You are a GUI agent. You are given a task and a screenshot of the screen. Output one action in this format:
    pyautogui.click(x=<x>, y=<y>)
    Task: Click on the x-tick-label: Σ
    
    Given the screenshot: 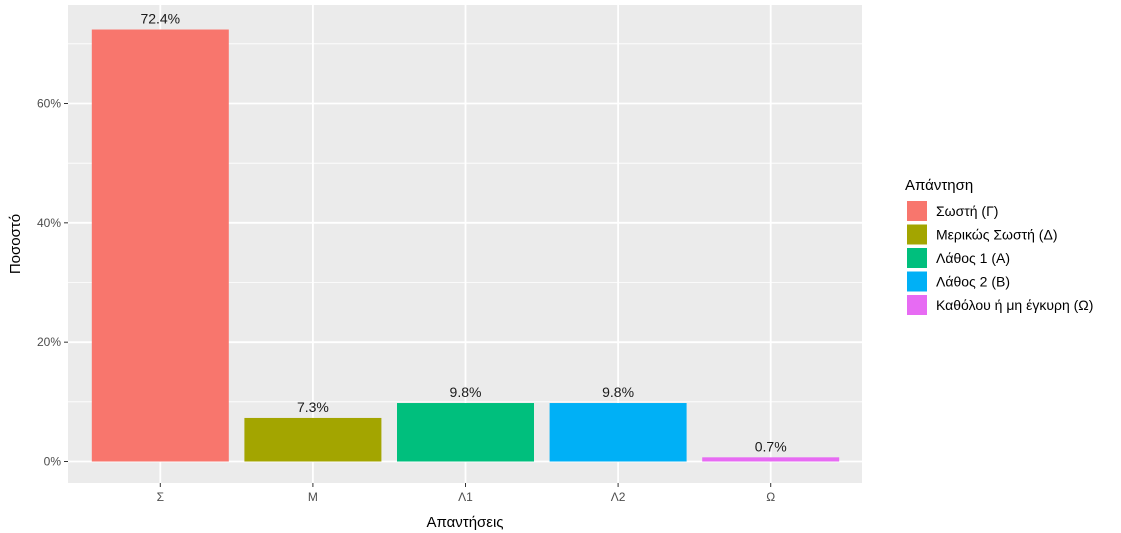 What is the action you would take?
    pyautogui.click(x=160, y=497)
    